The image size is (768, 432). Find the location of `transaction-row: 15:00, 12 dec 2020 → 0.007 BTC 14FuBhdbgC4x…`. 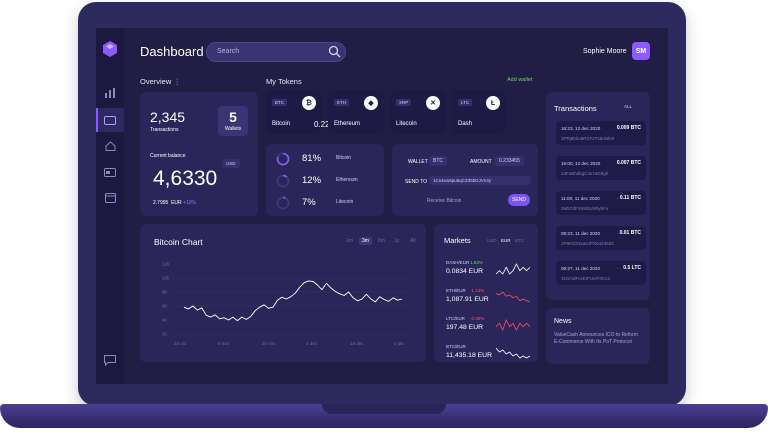

transaction-row: 15:00, 12 dec 2020 → 0.007 BTC 14FuBhdbgC4x… is located at coordinates (601, 168).